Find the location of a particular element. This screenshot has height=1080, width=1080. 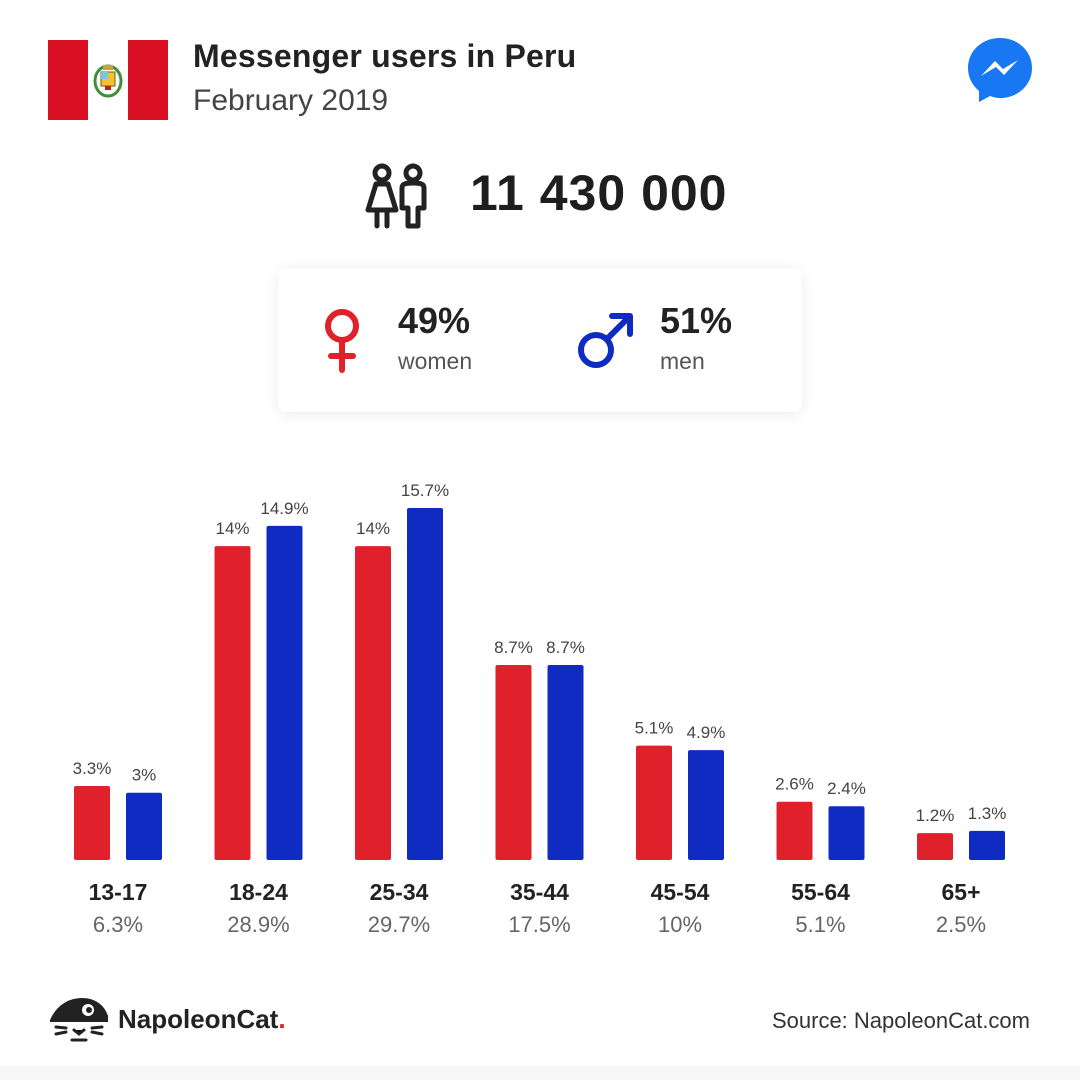

value-label-women-65+: 1.2% is located at coordinates (935, 815).